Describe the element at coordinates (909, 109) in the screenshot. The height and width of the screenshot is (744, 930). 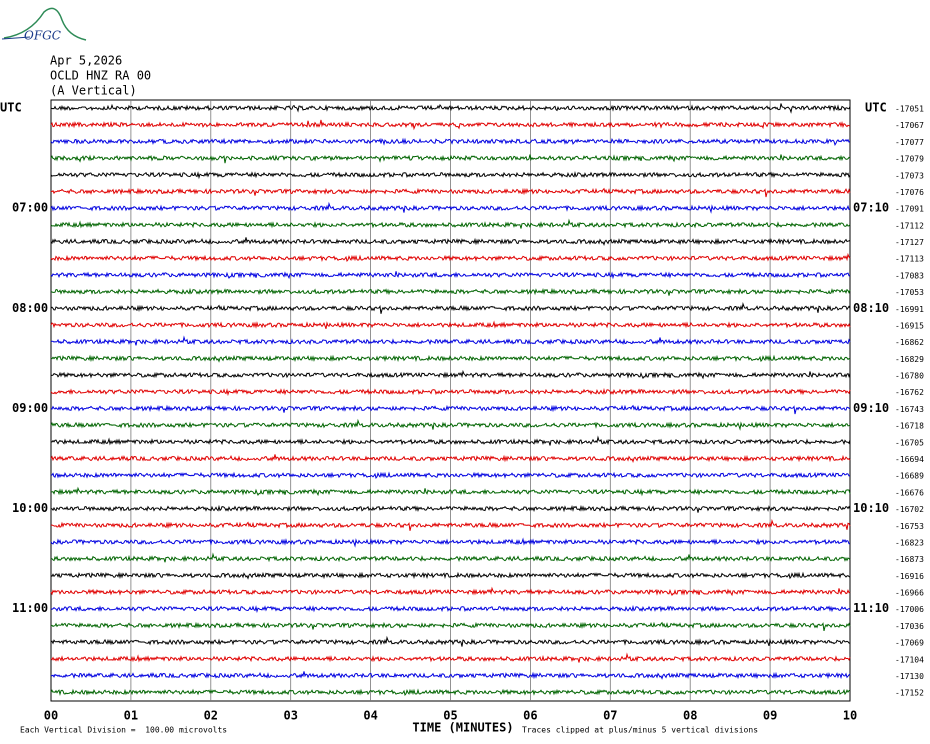
I see `trace-offset: -17051` at that location.